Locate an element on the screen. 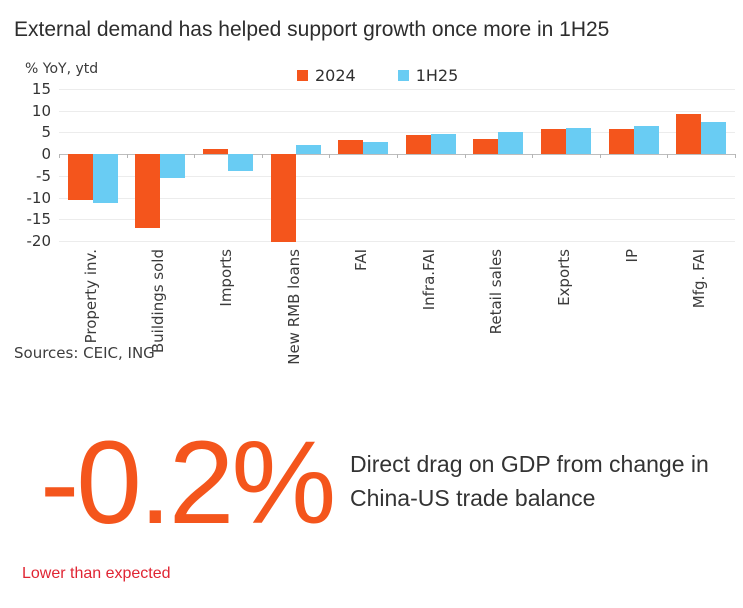 The height and width of the screenshot is (608, 743). category-label: IP is located at coordinates (631, 256).